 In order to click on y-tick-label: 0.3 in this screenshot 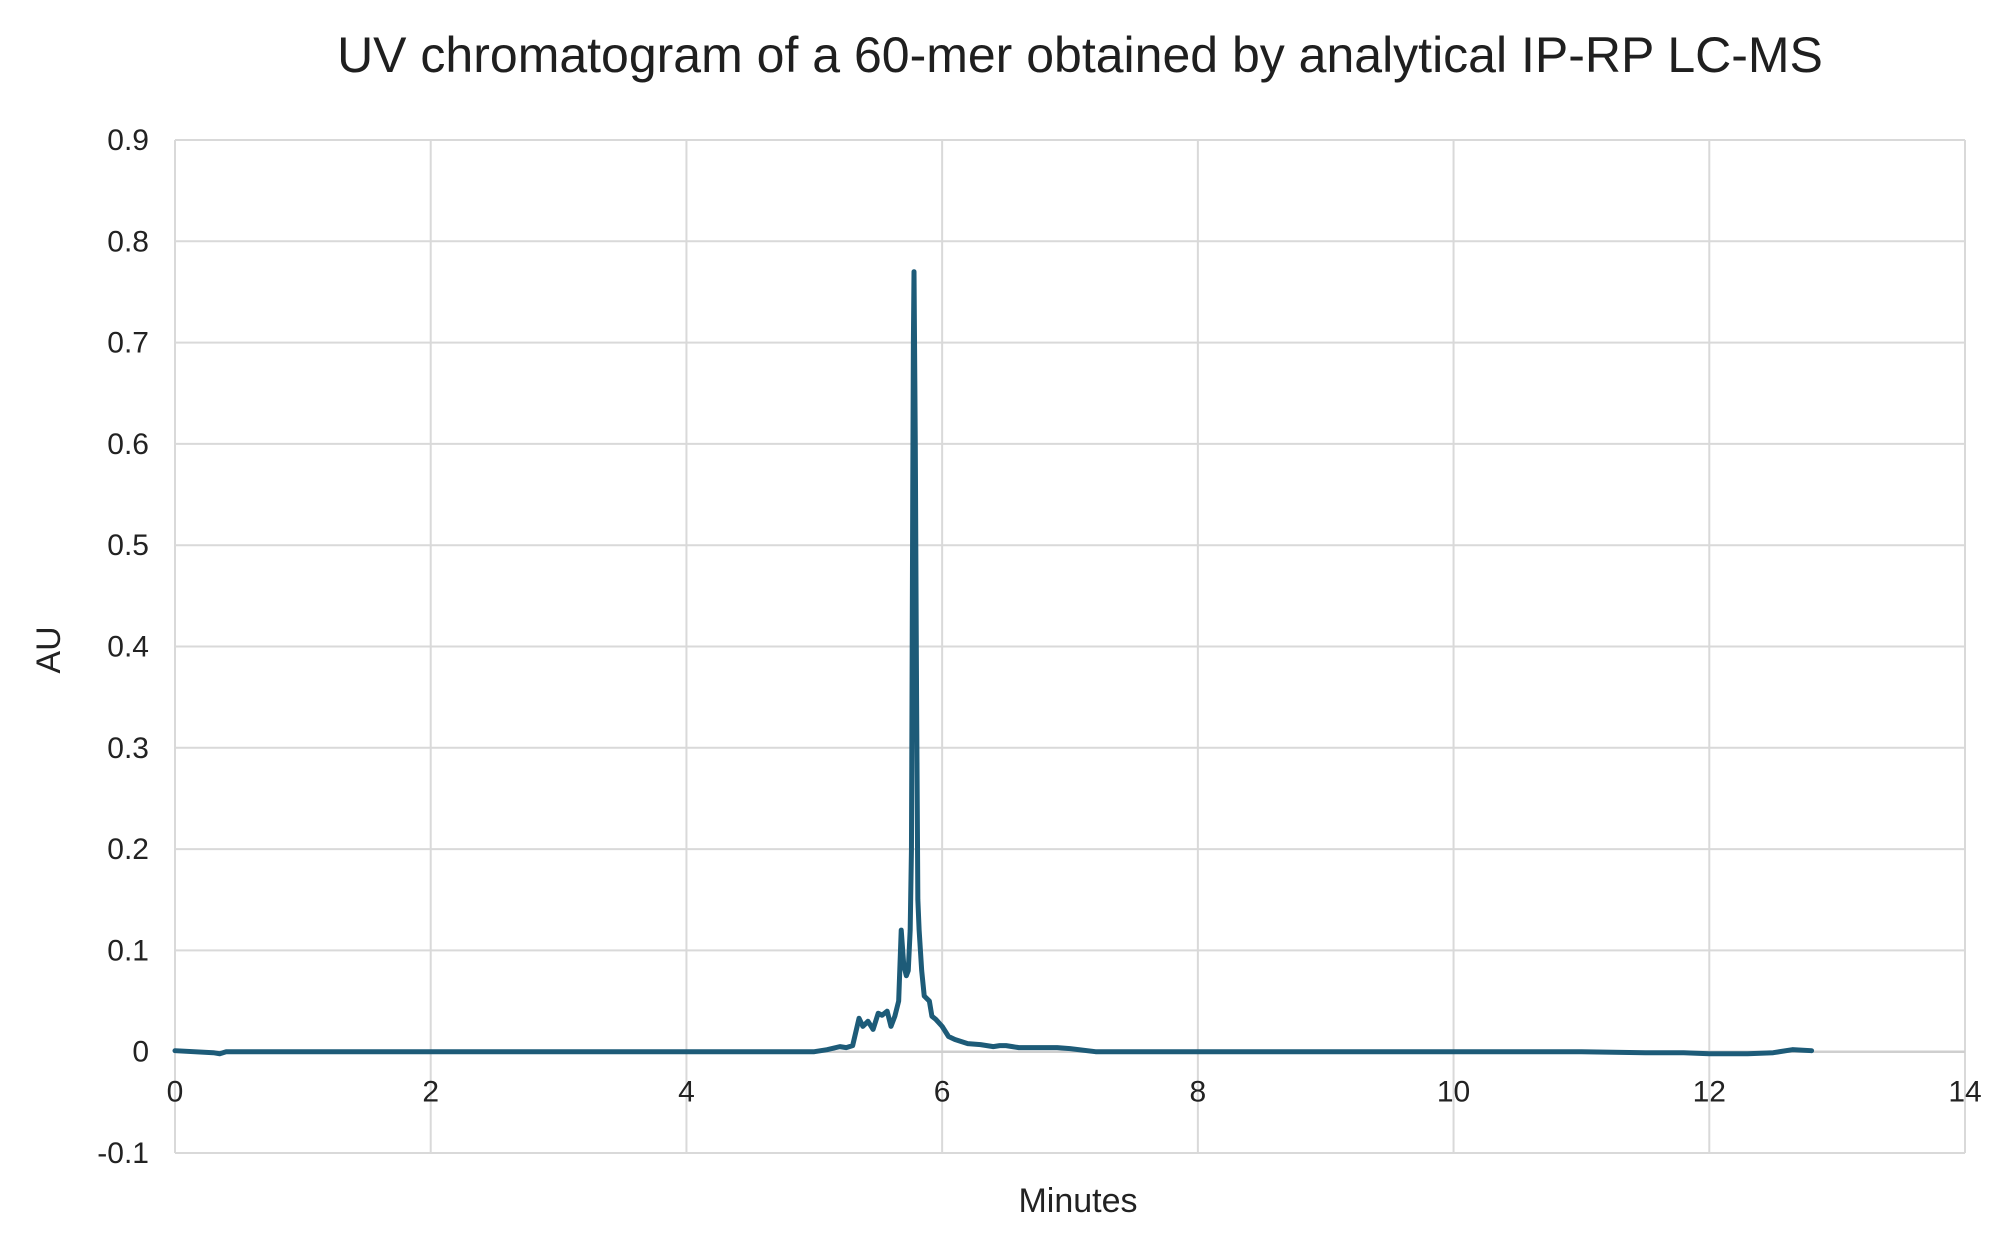, I will do `click(128, 748)`.